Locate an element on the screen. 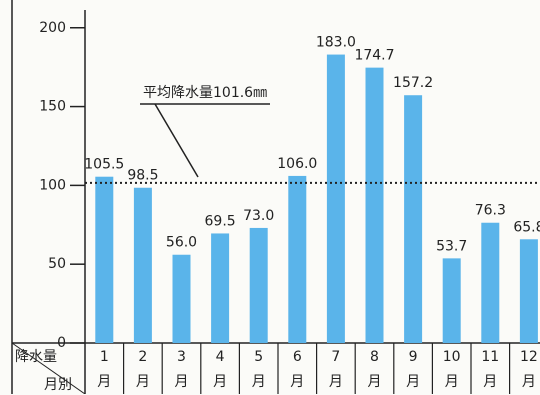 Image resolution: width=540 pixels, height=395 pixels. x-tick-label: 7月 is located at coordinates (335, 369).